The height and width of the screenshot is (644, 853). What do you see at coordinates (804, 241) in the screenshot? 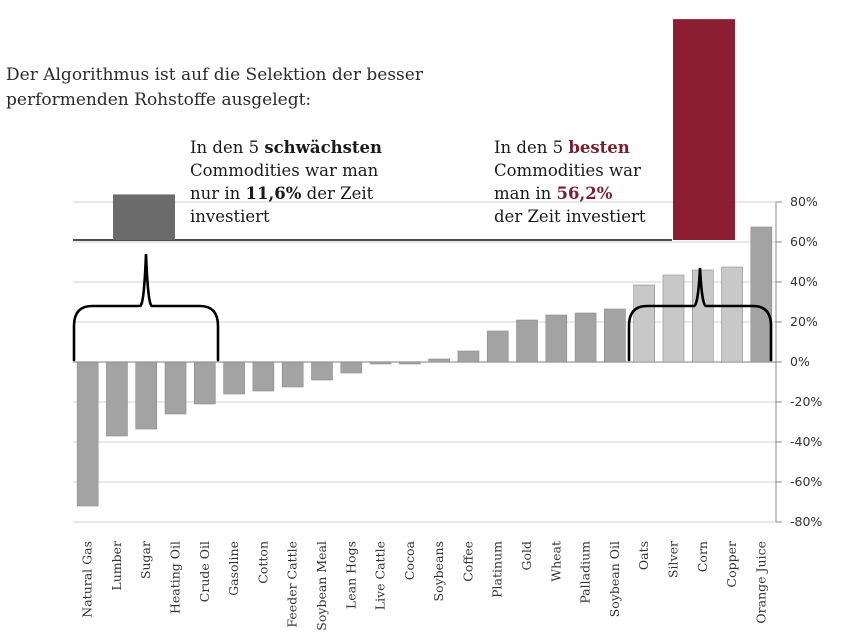
I see `y-tick-label: 60%` at bounding box center [804, 241].